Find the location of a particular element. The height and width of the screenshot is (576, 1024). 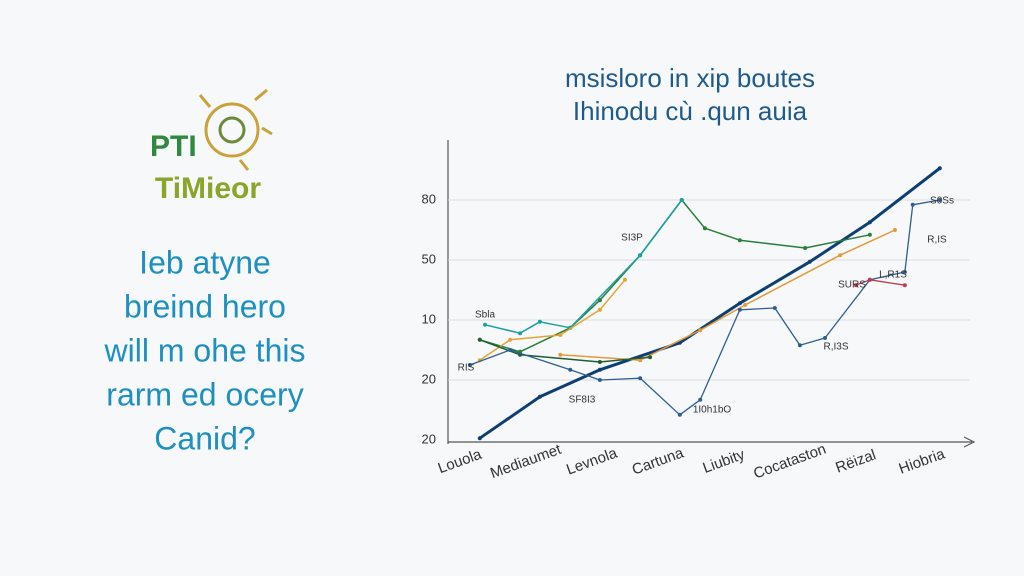

annotation: SURS is located at coordinates (852, 285).